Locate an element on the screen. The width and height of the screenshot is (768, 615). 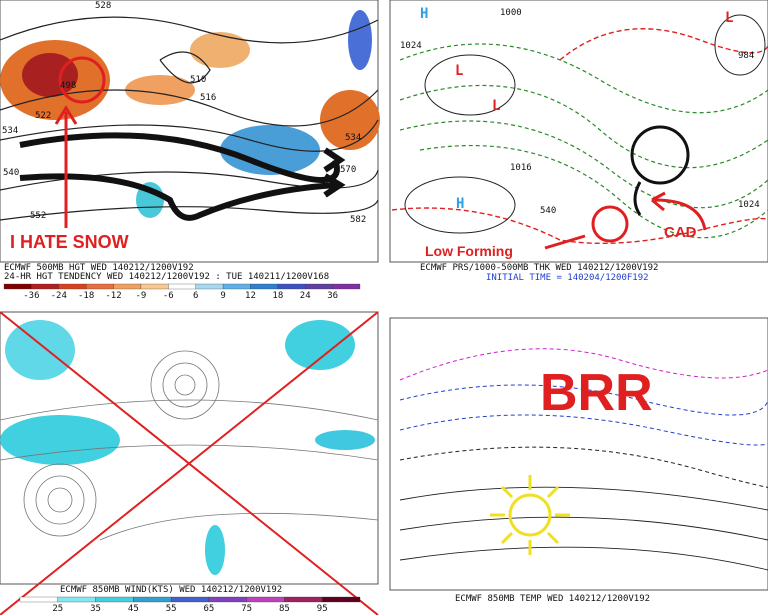
annotation: I HATE SNOW is located at coordinates (69, 242).